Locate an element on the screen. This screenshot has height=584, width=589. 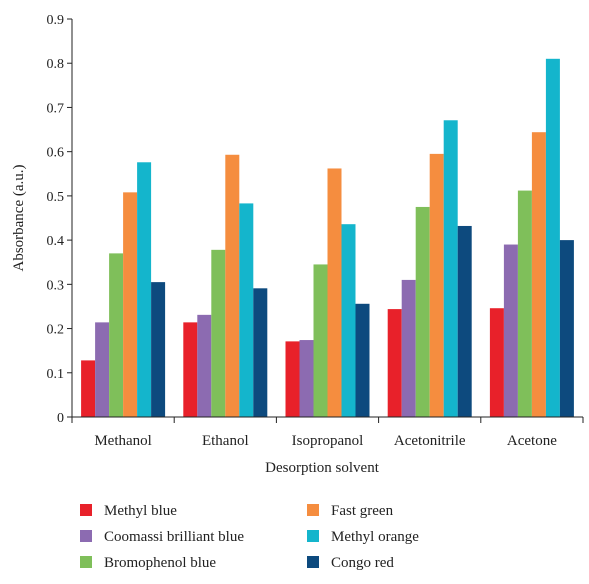
y-tick-label: 0.2 is located at coordinates (56, 330).